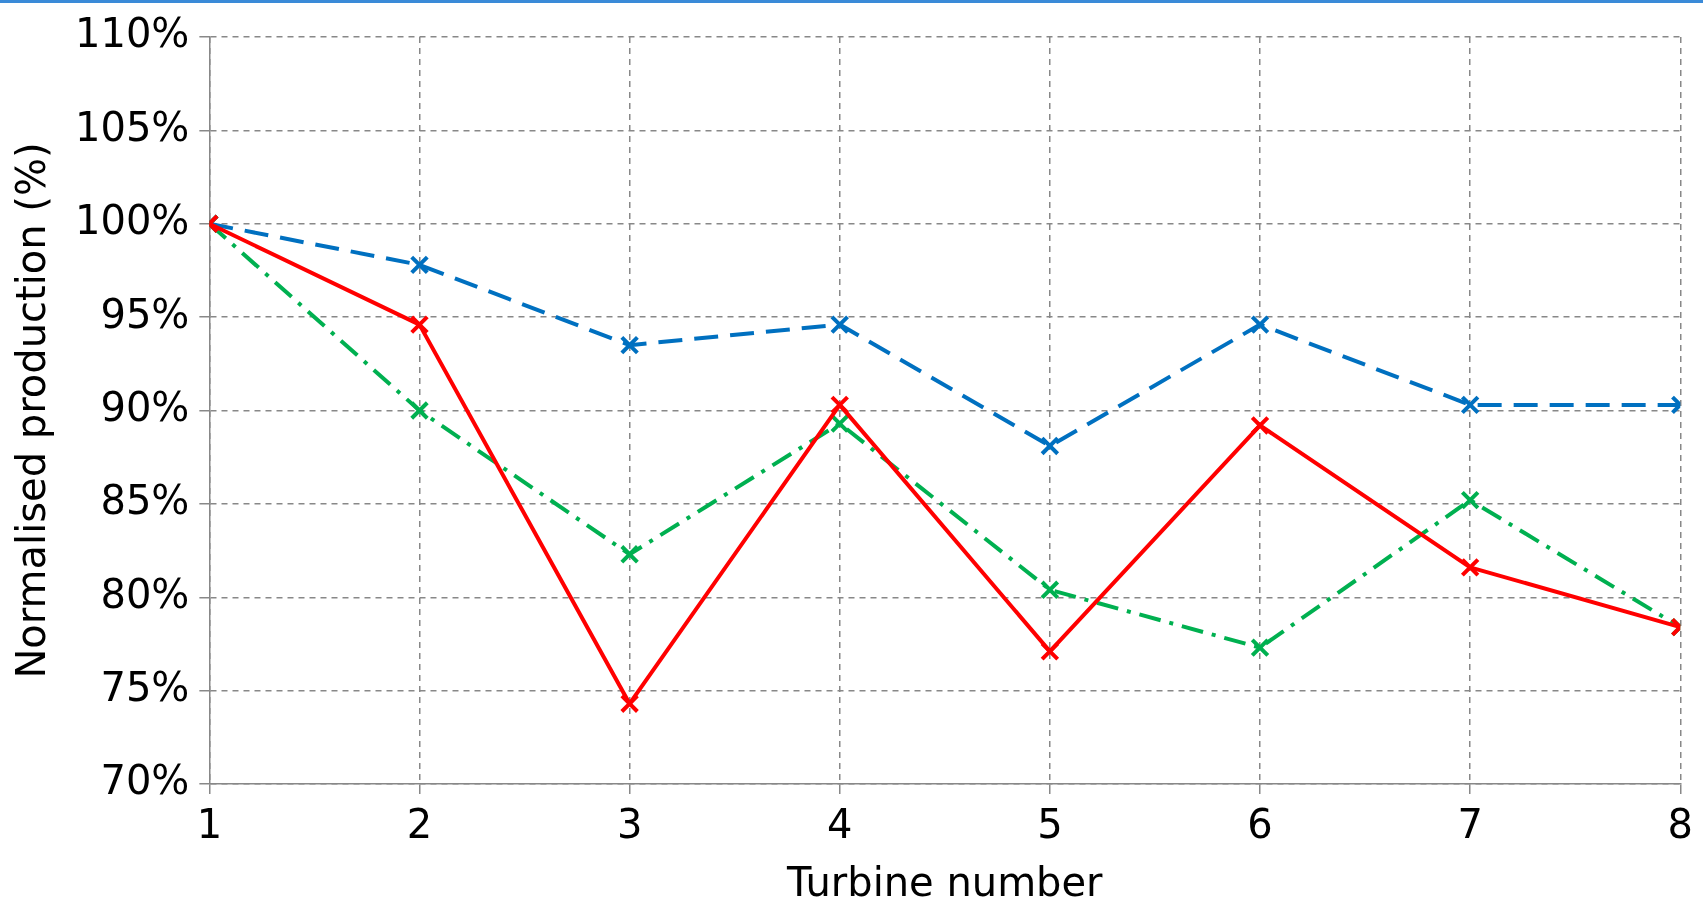 This screenshot has height=915, width=1703. What do you see at coordinates (145, 406) in the screenshot?
I see `y-tick-label: 90%` at bounding box center [145, 406].